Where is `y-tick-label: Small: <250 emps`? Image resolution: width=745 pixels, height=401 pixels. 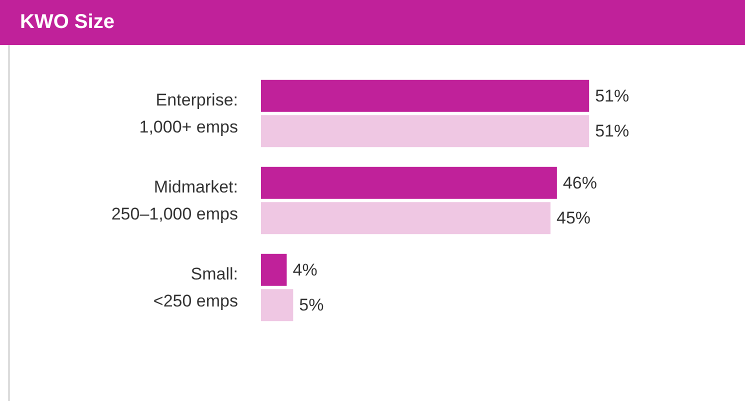 y-tick-label: Small: <250 emps is located at coordinates (195, 287).